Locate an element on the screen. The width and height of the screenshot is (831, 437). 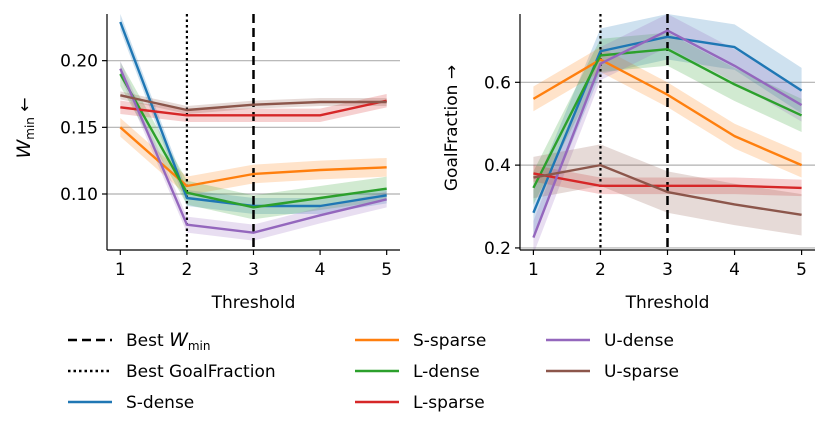
wmin-y-tick-label: 0.15 is located at coordinates (79, 128).